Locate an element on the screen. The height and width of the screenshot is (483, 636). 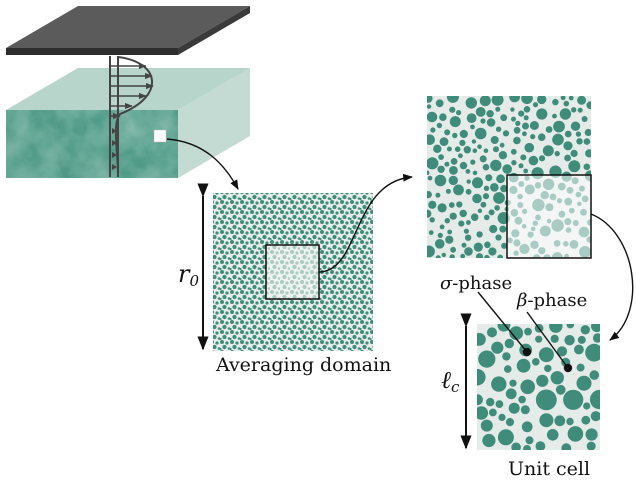
sigma-phase-label: σ-phase is located at coordinates (476, 283).